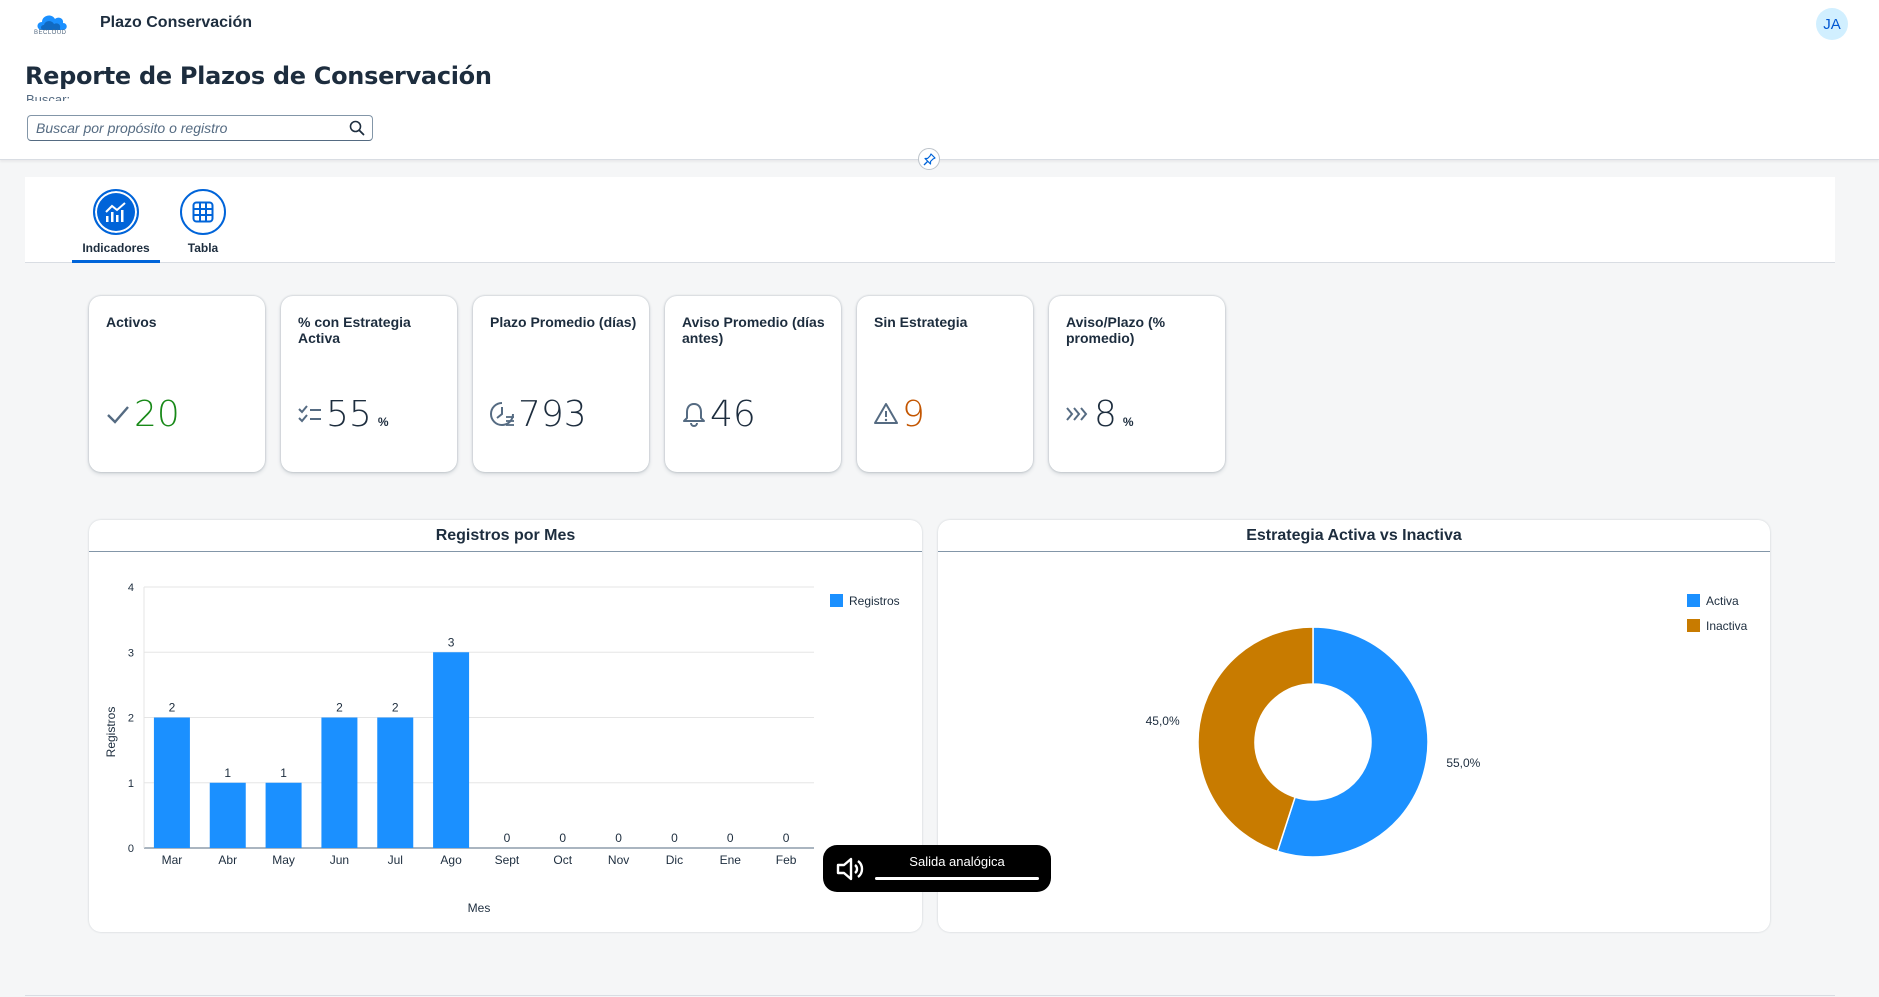  What do you see at coordinates (451, 860) in the screenshot?
I see `x-tick-label: Ago` at bounding box center [451, 860].